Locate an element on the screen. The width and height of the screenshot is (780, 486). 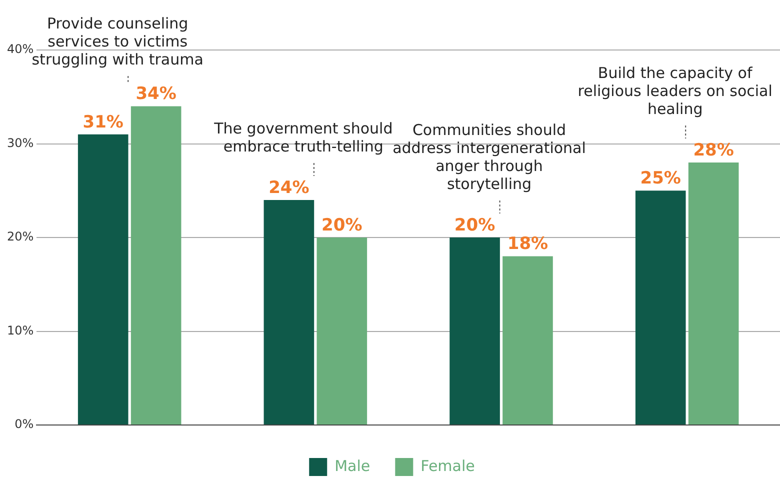
data-label: 25% is located at coordinates (660, 178).